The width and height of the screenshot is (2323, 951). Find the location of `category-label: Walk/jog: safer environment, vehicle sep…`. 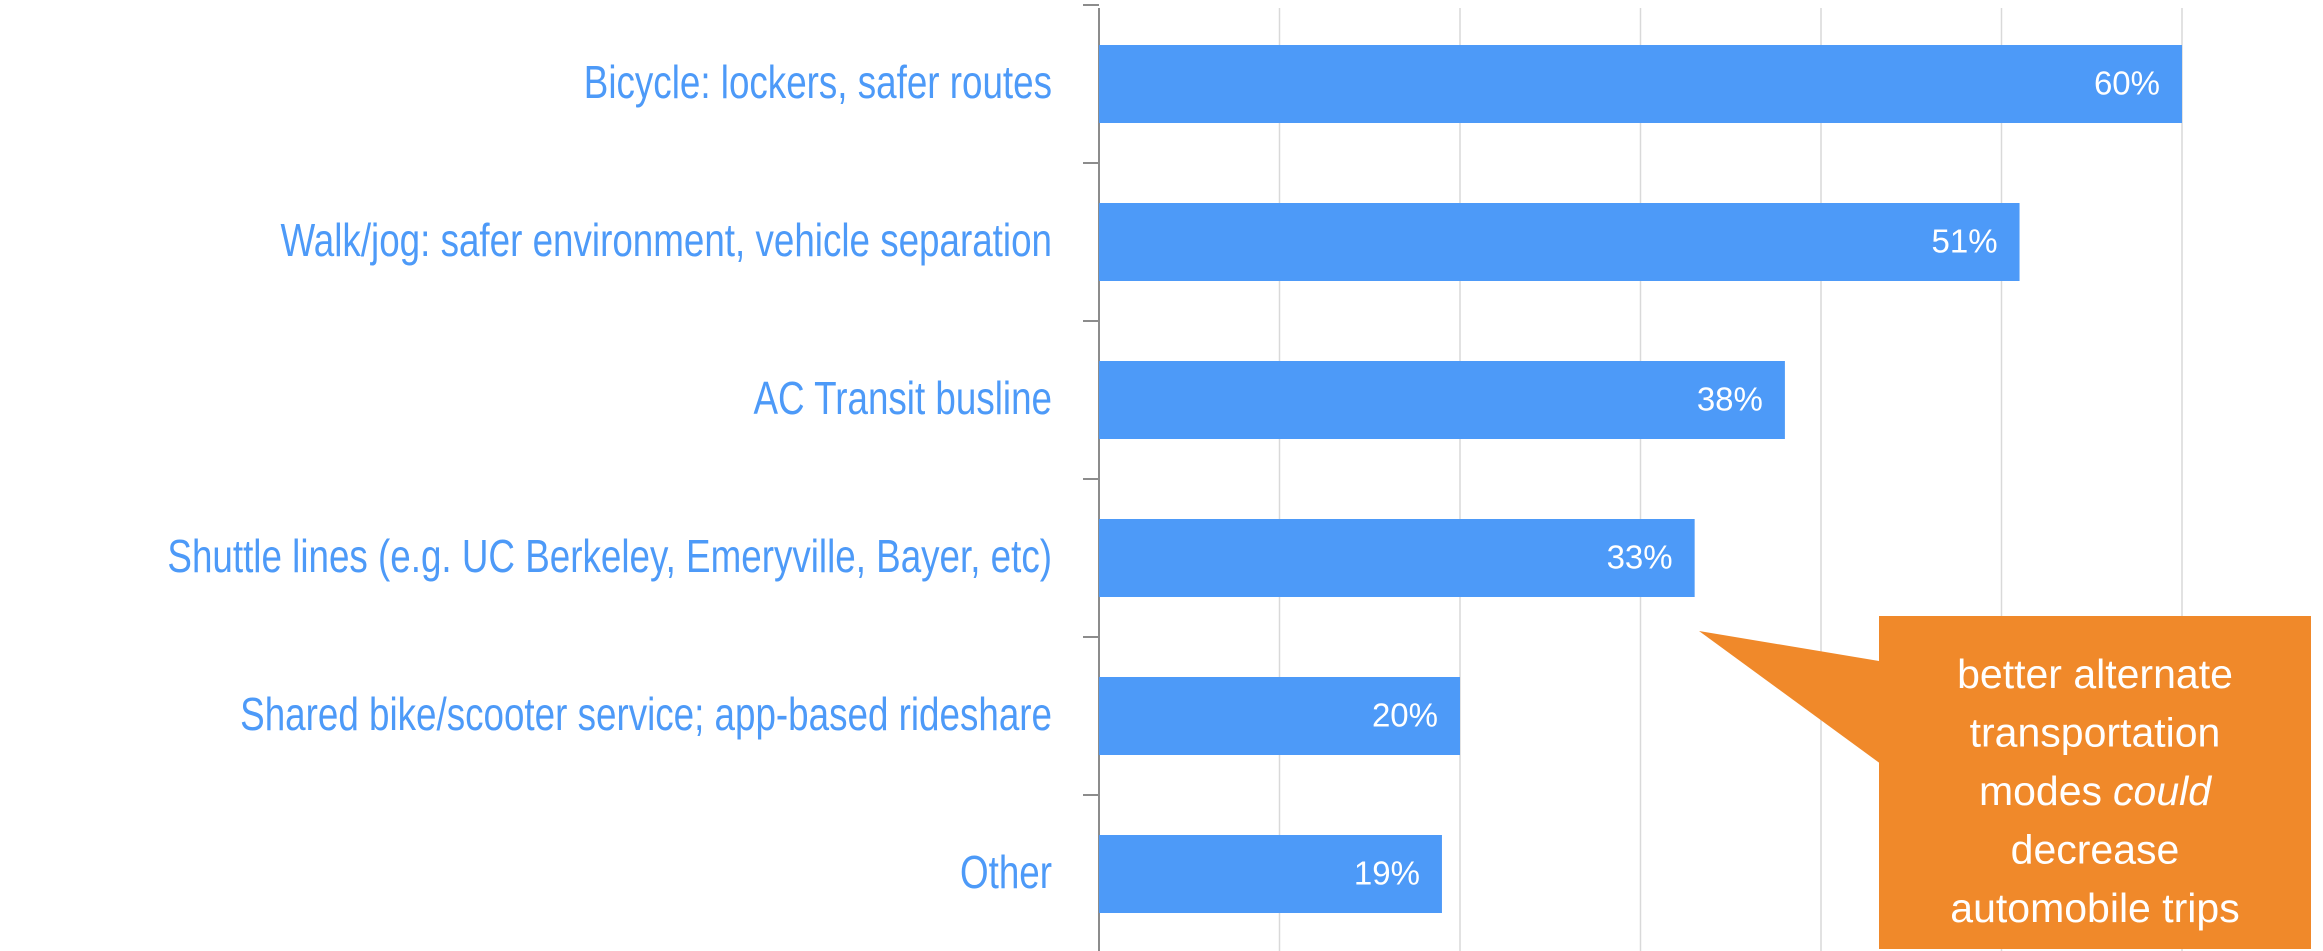

category-label: Walk/jog: safer environment, vehicle sep… is located at coordinates (666, 240).